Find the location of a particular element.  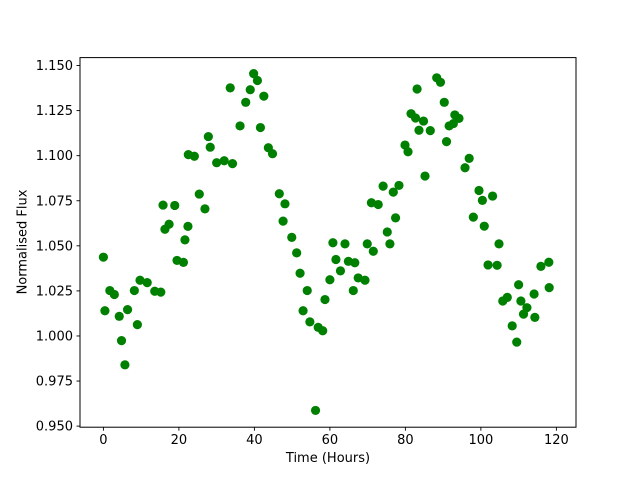

x-tick-label: 60 is located at coordinates (330, 440).